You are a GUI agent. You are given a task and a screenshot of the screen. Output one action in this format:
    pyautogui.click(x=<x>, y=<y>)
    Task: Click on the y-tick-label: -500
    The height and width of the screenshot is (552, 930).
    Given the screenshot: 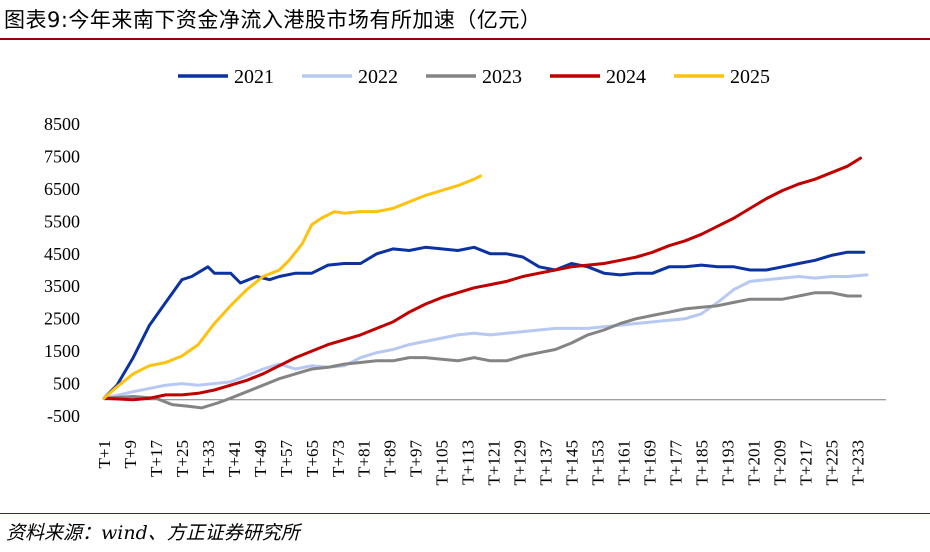 What is the action you would take?
    pyautogui.click(x=63, y=416)
    